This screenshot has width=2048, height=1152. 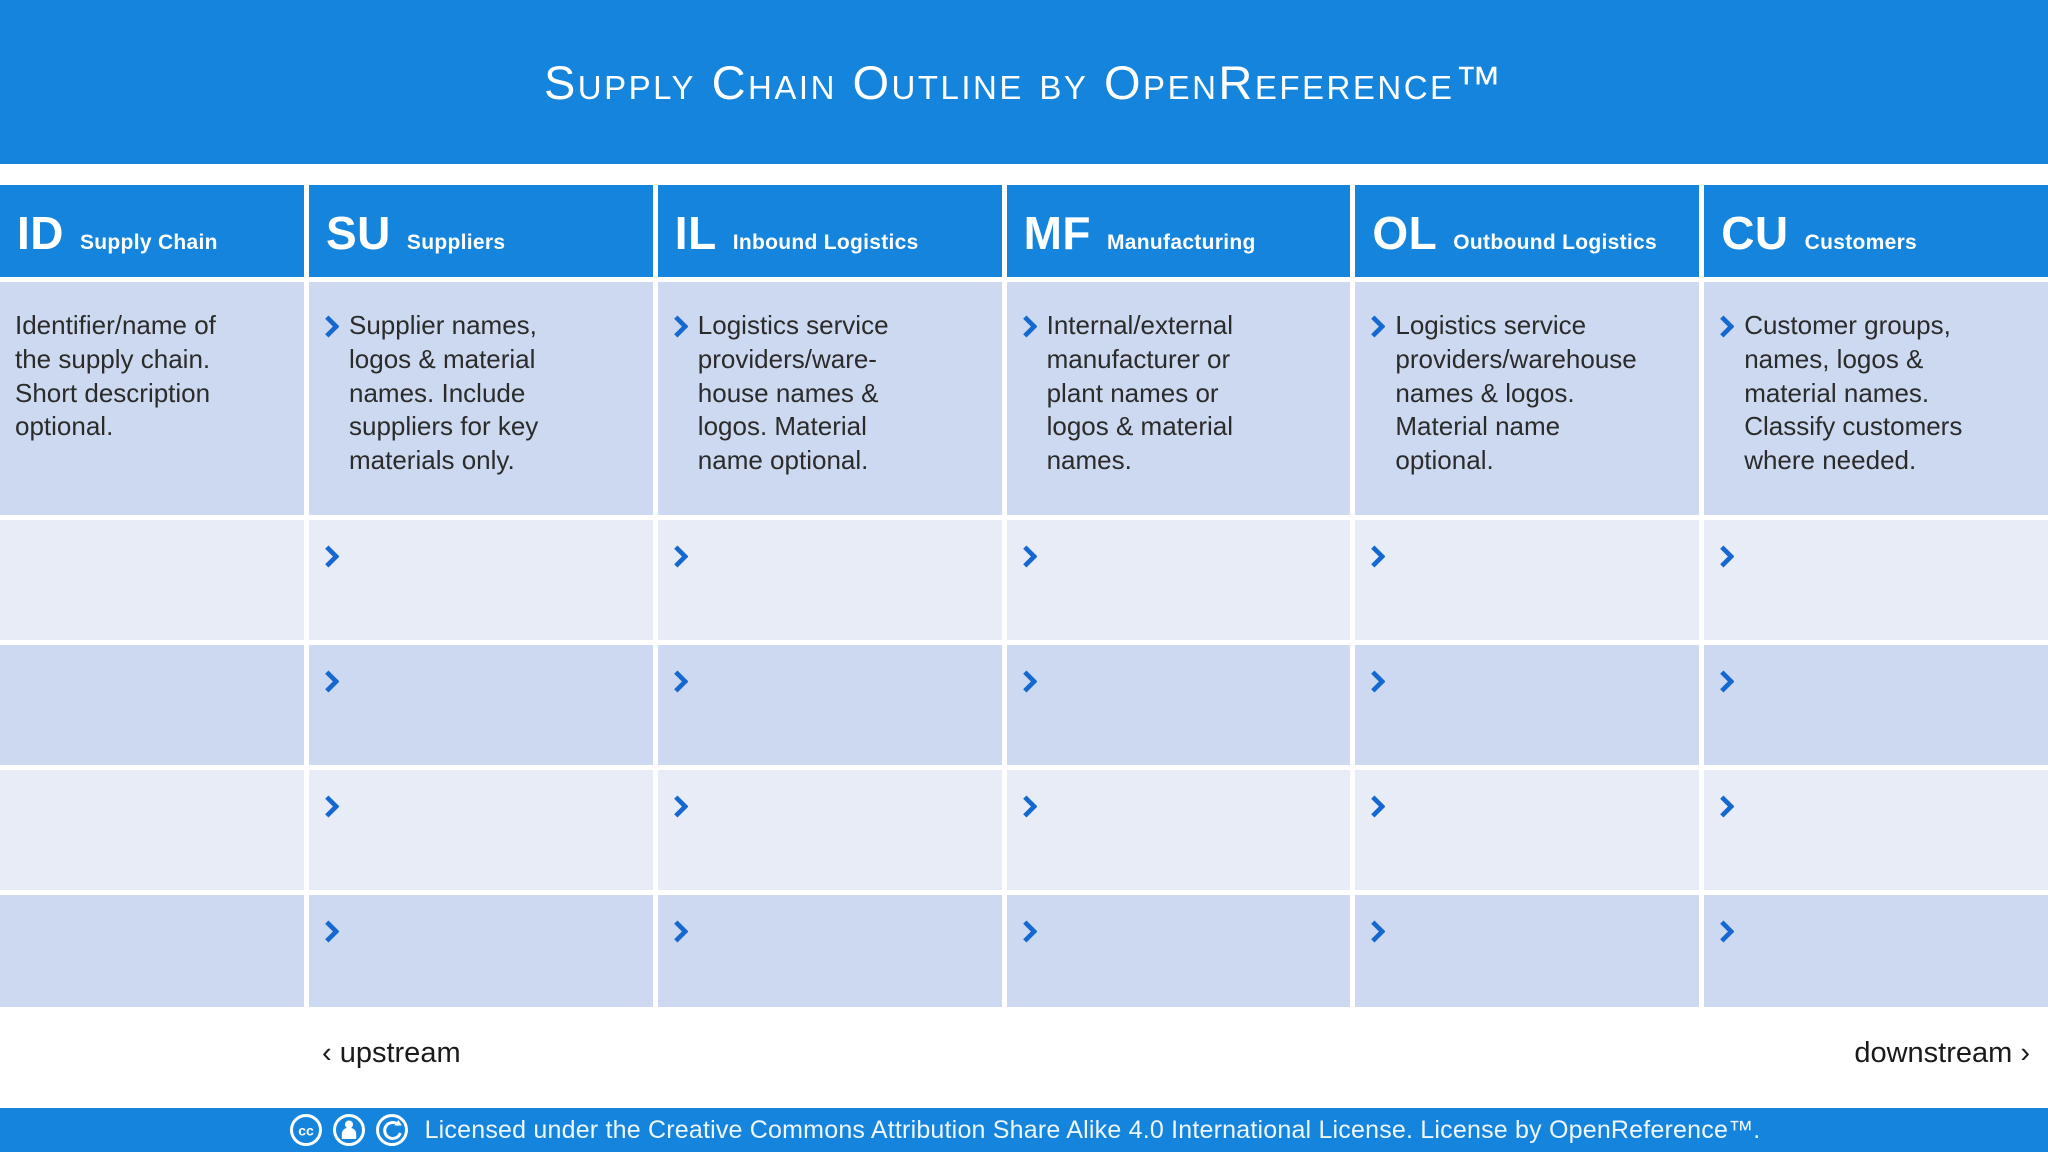 I want to click on flow-direction-labels: ‹ upstream downstream ›, so click(x=1024, y=1057).